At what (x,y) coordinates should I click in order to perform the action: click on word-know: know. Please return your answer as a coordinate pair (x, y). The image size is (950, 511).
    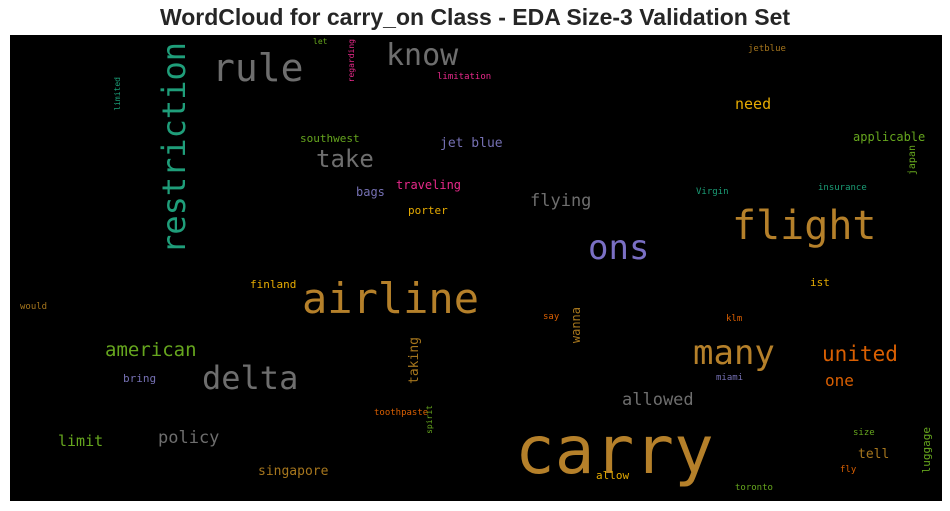
    Looking at the image, I should click on (422, 55).